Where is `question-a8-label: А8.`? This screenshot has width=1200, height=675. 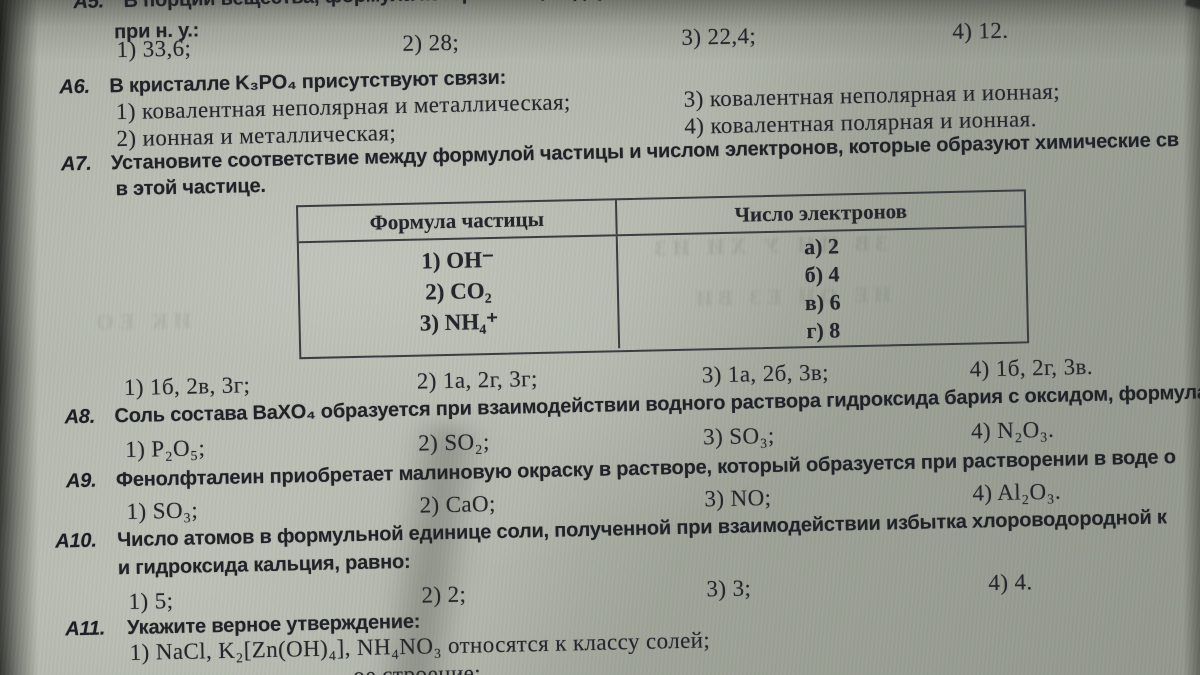 question-a8-label: А8. is located at coordinates (80, 417).